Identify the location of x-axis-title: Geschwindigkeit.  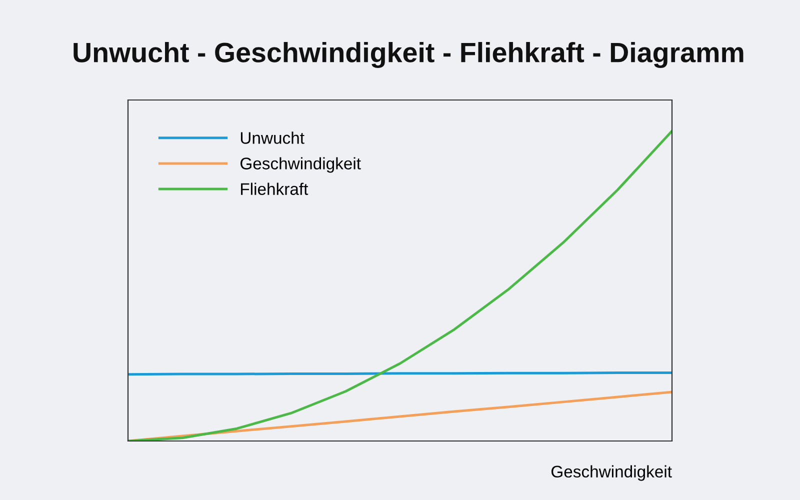
(611, 473).